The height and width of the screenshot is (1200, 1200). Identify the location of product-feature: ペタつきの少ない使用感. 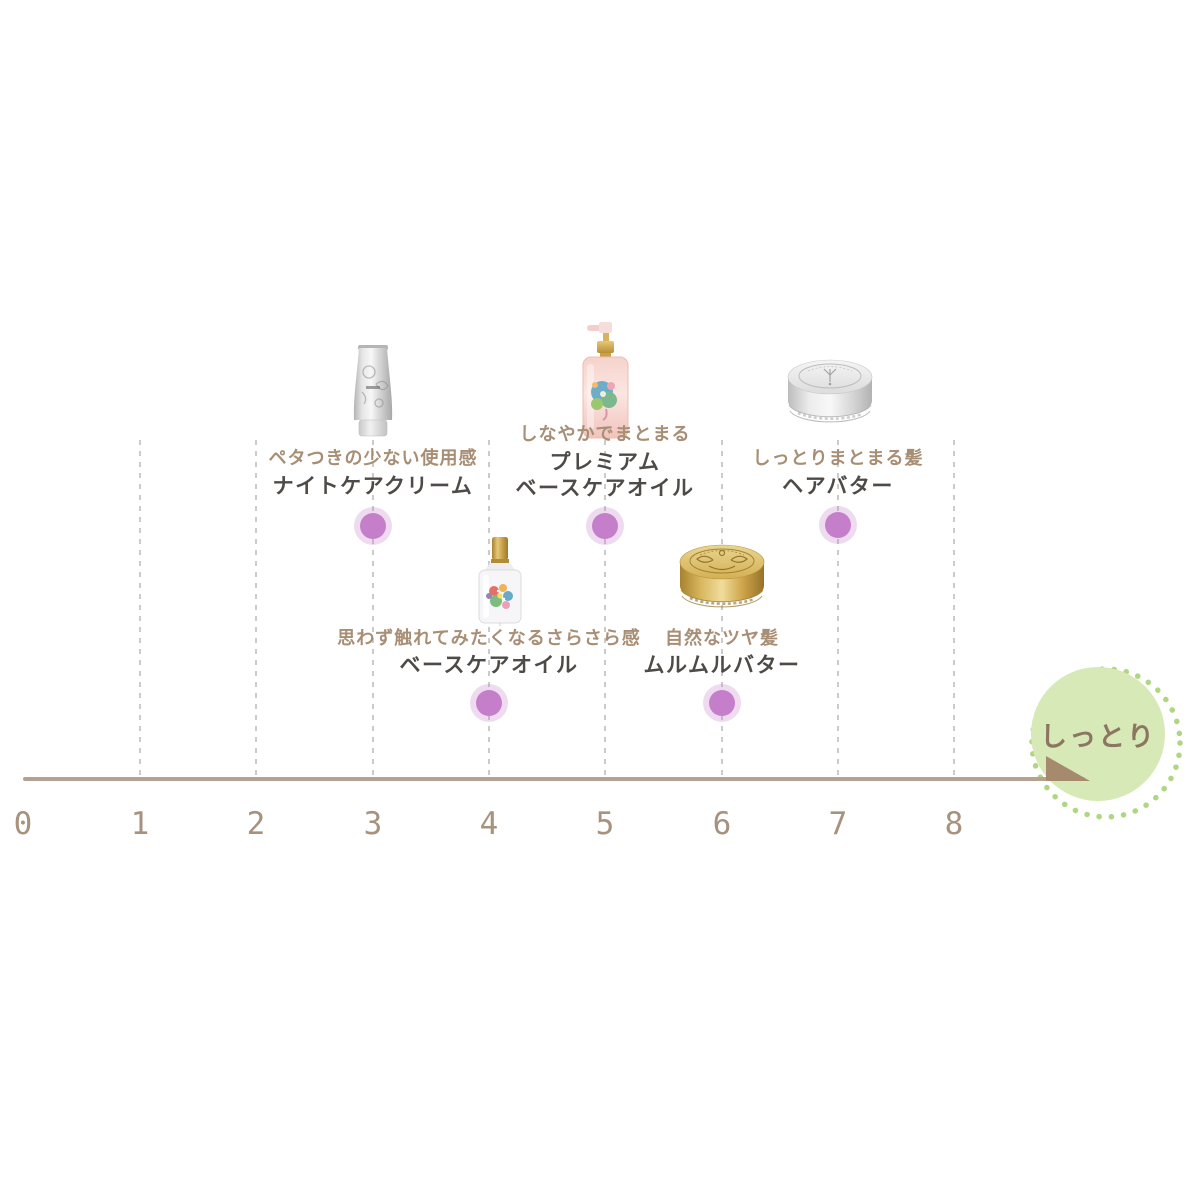
(373, 458).